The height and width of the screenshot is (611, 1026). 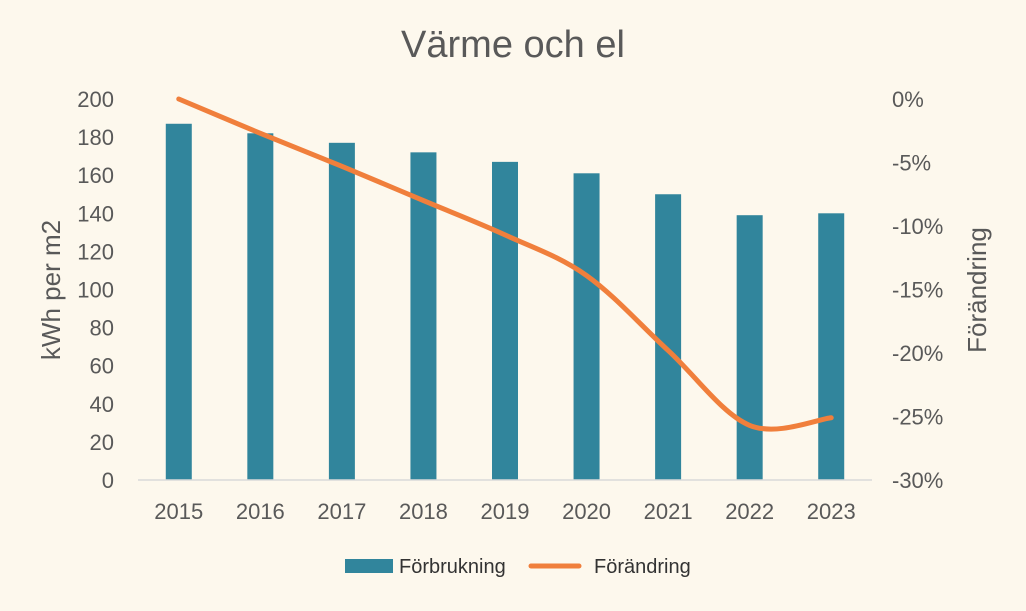 I want to click on y-right-tick--25%: -25%, so click(x=917, y=417).